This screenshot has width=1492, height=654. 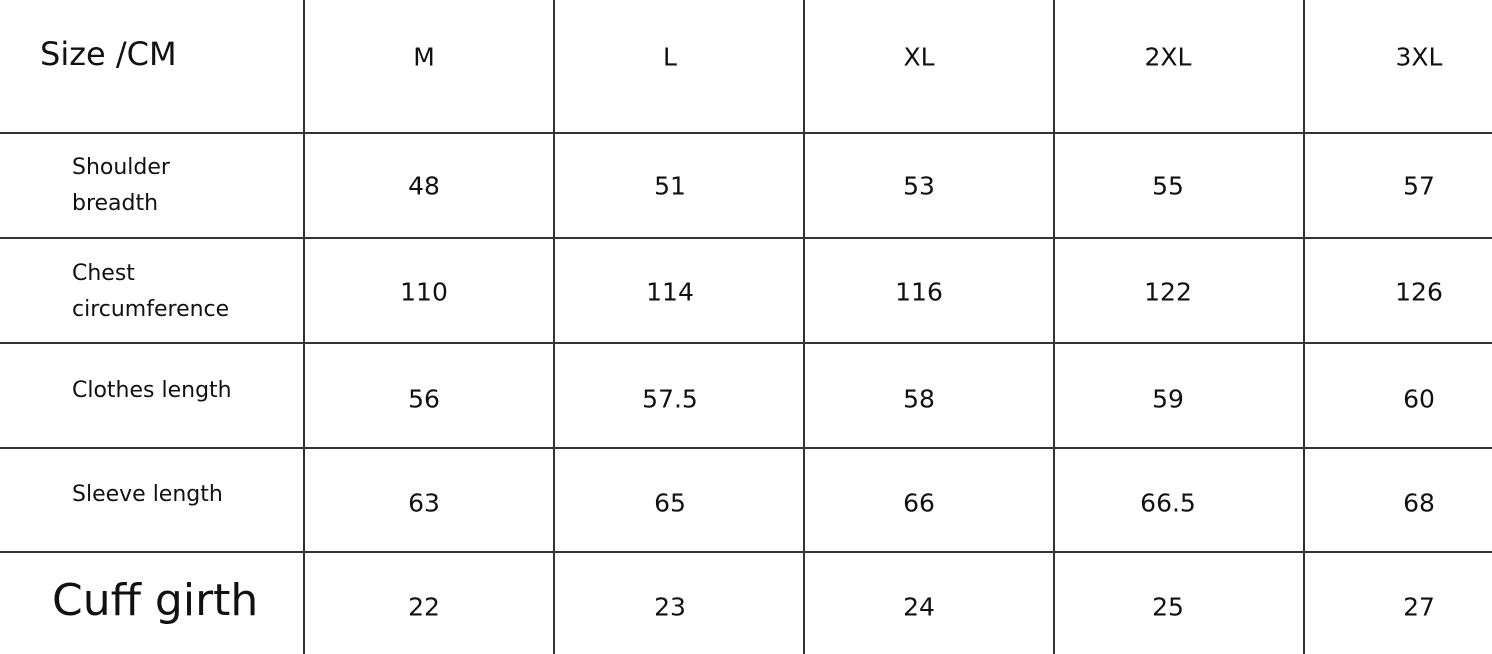 What do you see at coordinates (1419, 607) in the screenshot?
I see `measurement-cell: 27` at bounding box center [1419, 607].